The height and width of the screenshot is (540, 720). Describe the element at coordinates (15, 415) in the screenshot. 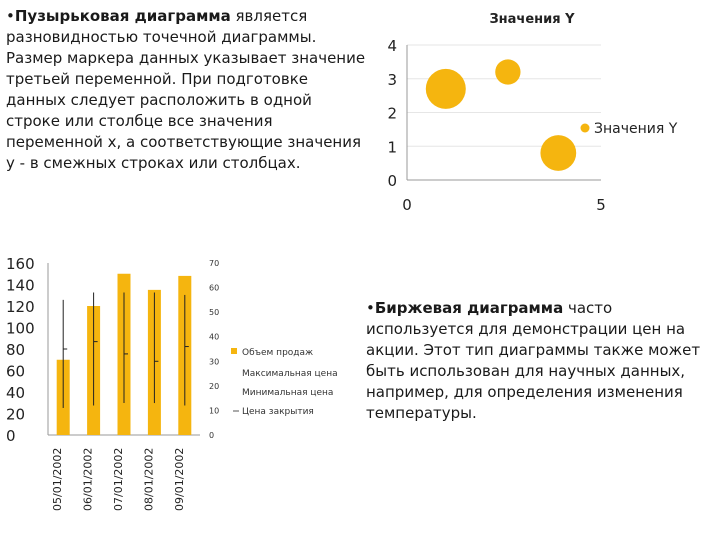

I see `y-left-tick-label: 20` at that location.